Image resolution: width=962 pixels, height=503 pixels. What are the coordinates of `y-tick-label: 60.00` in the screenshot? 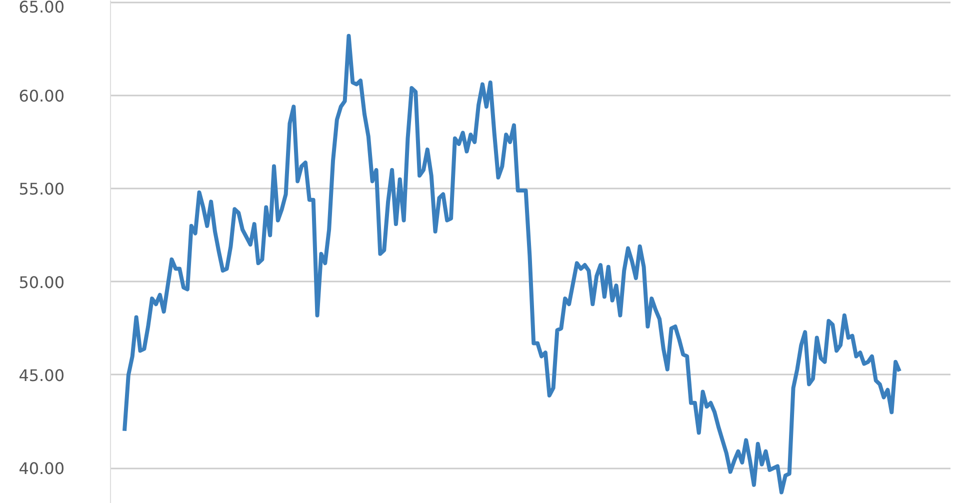 It's located at (41, 96).